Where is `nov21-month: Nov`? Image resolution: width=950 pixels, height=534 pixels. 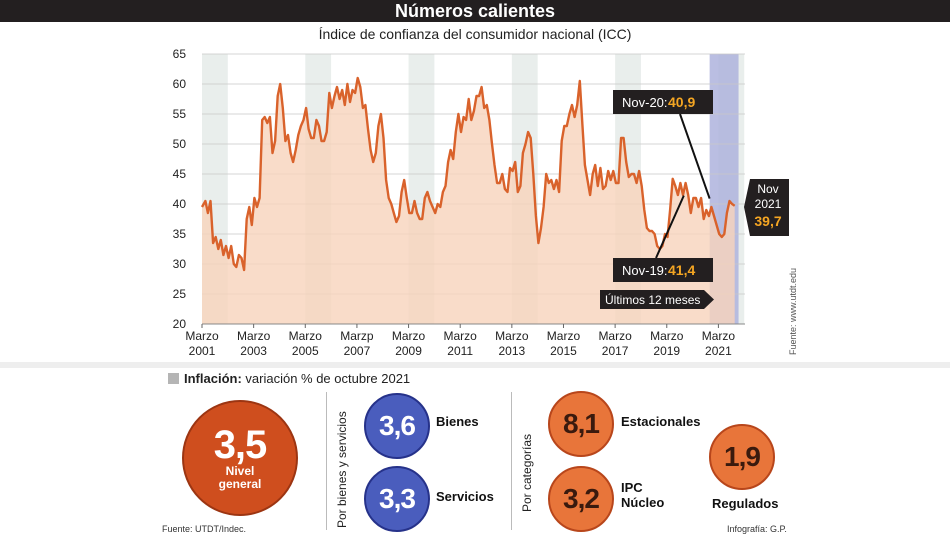
nov21-month: Nov is located at coordinates (767, 189).